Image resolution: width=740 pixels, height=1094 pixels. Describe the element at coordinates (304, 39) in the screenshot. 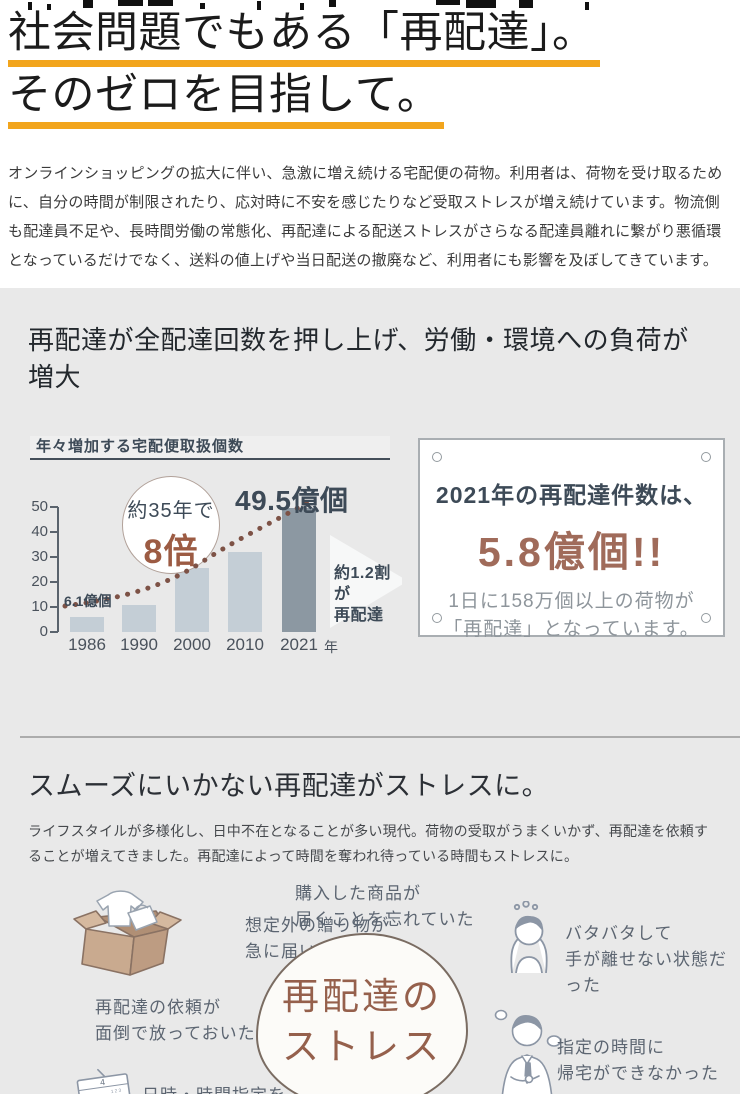

I see `page-title-line1: 社会問題でもある「再配達」。` at that location.